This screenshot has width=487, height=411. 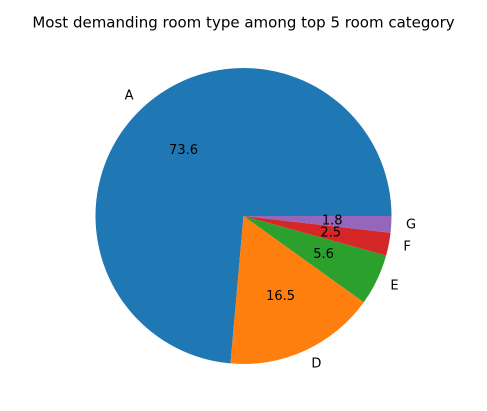 What do you see at coordinates (183, 150) in the screenshot?
I see `slice-value-a: 73.6` at bounding box center [183, 150].